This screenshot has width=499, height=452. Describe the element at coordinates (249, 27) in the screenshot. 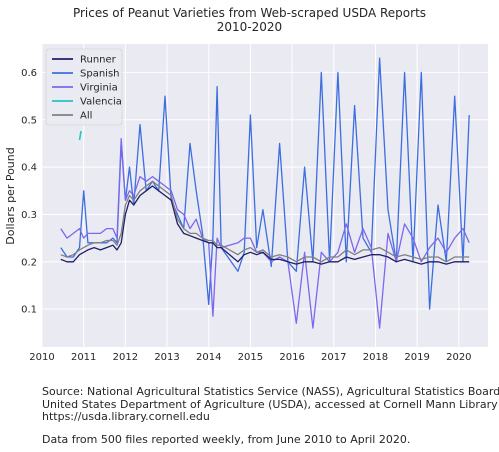

I see `chart-title-line2: 2010-2020` at that location.